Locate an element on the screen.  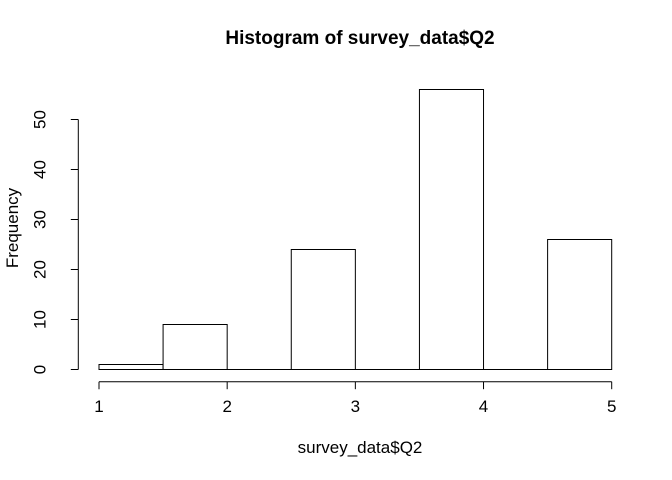
x-tick-label: 2 is located at coordinates (226, 406).